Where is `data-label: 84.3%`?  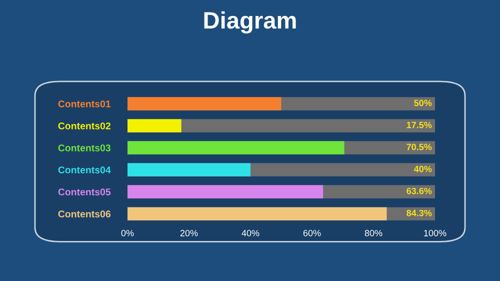 data-label: 84.3% is located at coordinates (419, 213).